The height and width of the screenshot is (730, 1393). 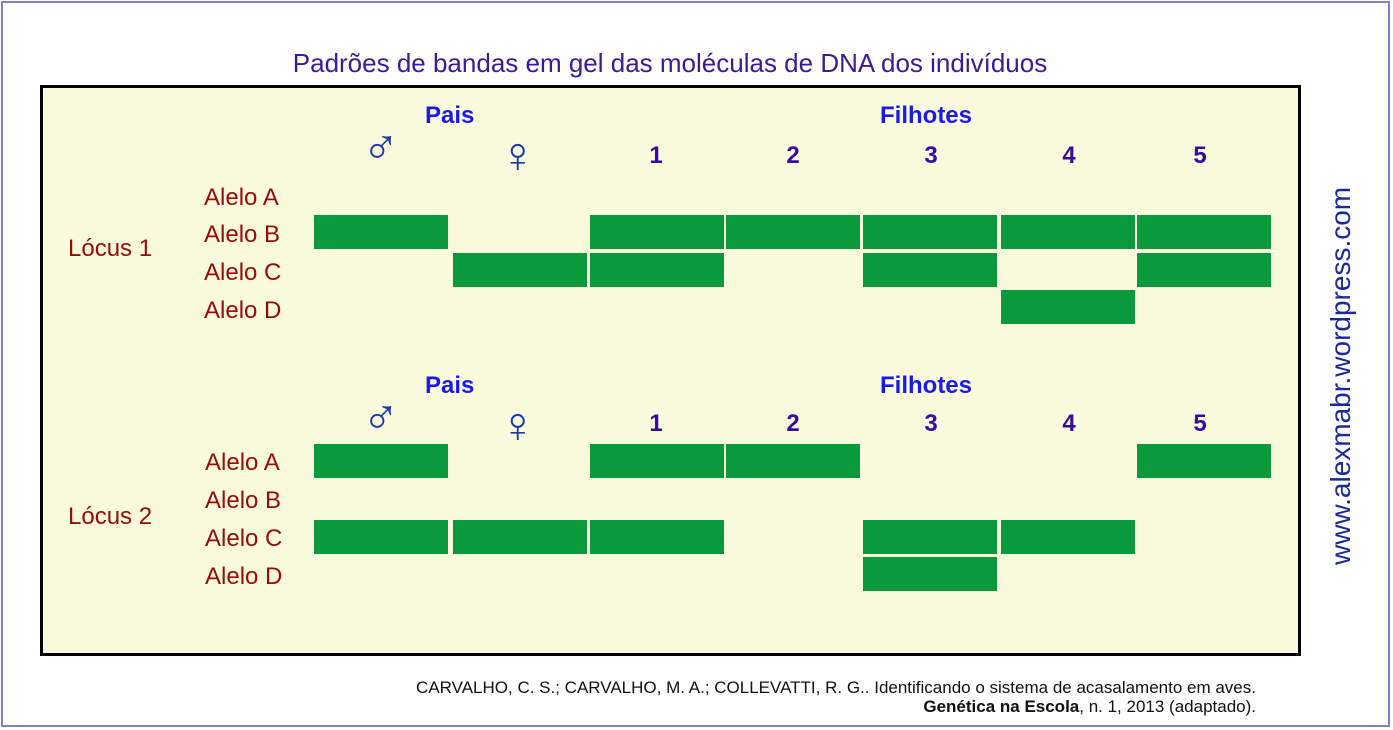 I want to click on band-locus2-offspring-3-allele-c, so click(x=930, y=537).